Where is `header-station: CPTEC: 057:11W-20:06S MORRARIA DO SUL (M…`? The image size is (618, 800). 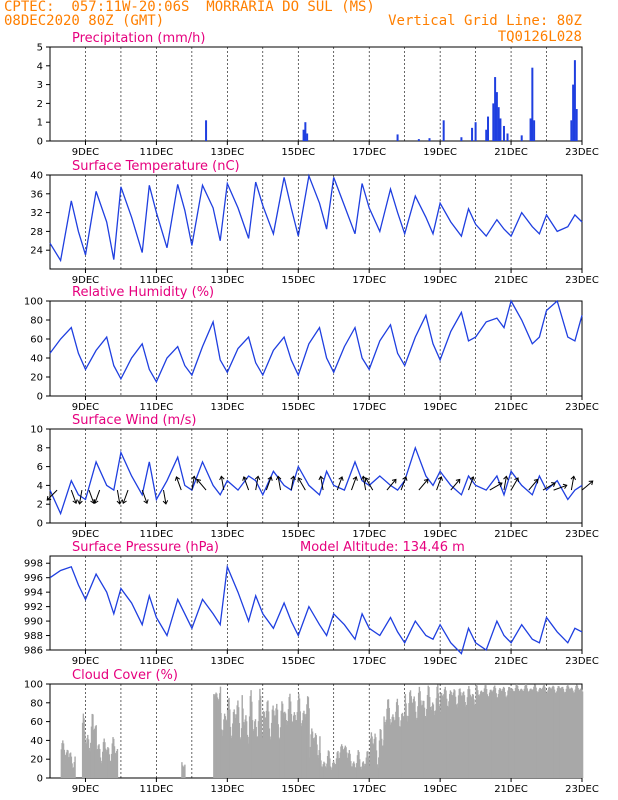
header-station: CPTEC: 057:11W-20:06S MORRARIA DO SUL (M… is located at coordinates (189, 7).